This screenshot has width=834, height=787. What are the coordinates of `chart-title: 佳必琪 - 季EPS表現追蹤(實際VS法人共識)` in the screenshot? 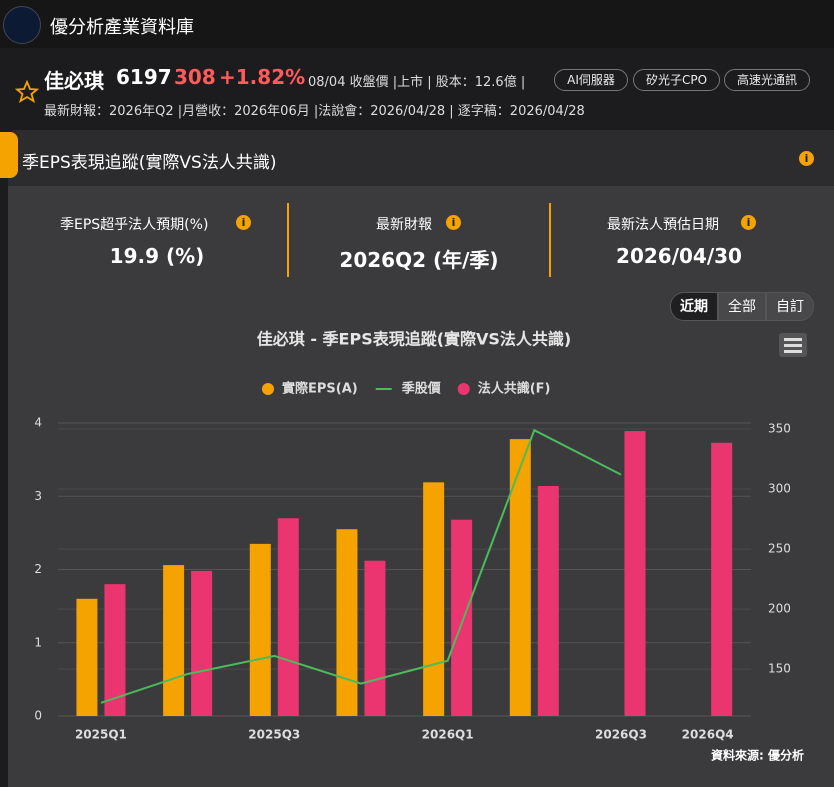 It's located at (414, 339).